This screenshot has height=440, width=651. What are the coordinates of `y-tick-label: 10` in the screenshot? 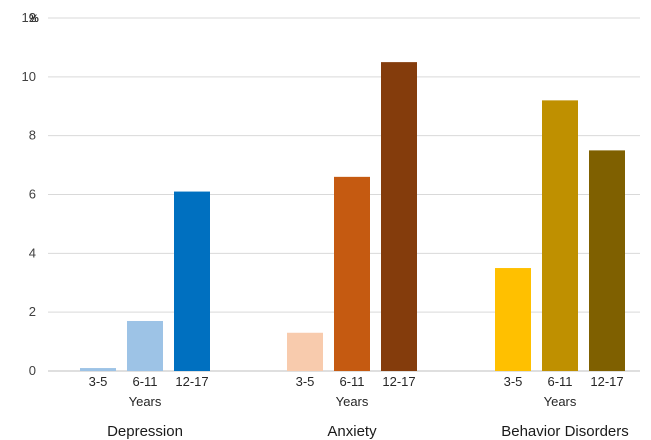 It's located at (29, 76).